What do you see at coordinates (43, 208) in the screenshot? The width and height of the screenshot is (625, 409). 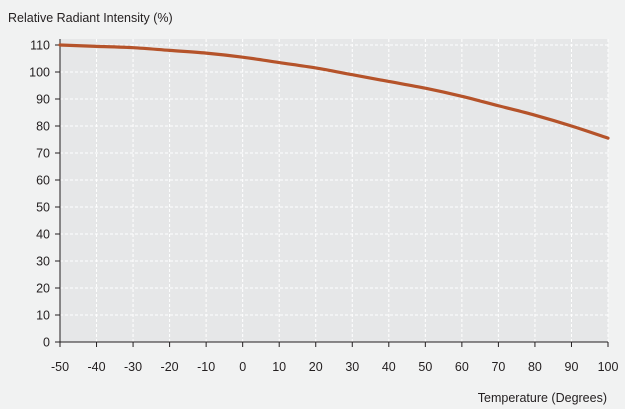 I see `y-tick-label: 50` at bounding box center [43, 208].